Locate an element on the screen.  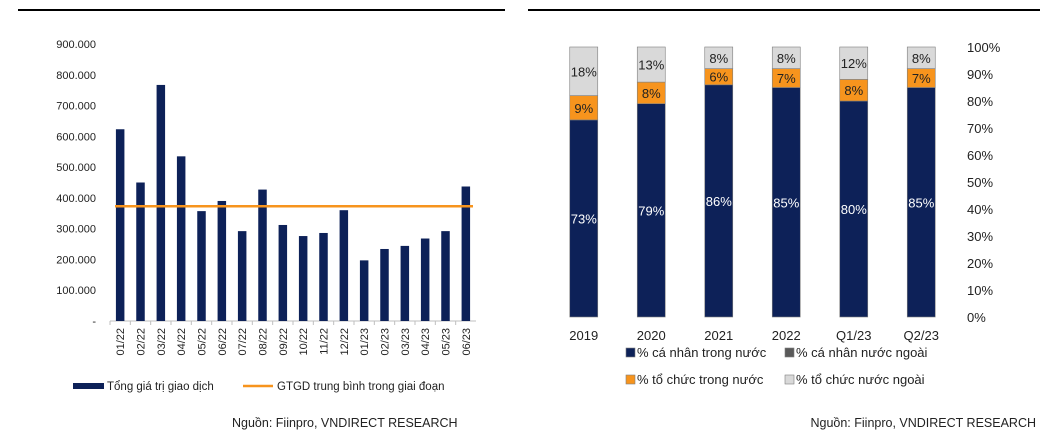
y-tick-label: 600.000 is located at coordinates (76, 137).